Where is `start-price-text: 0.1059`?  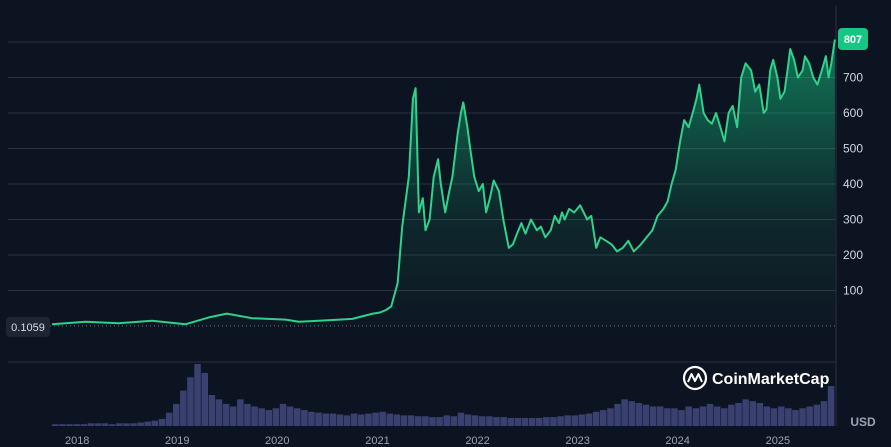
start-price-text: 0.1059 is located at coordinates (28, 328).